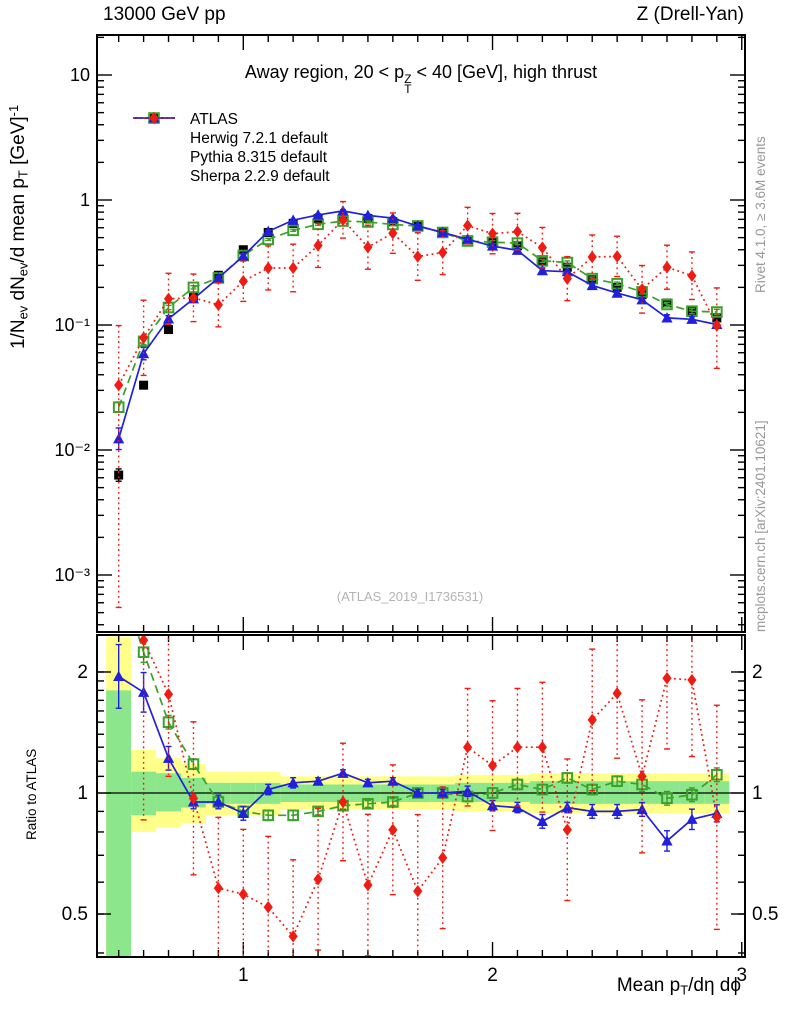 Image resolution: width=786 pixels, height=1024 pixels. What do you see at coordinates (259, 157) in the screenshot?
I see `legend-label-pythia: Pythia 8.315 default` at bounding box center [259, 157].